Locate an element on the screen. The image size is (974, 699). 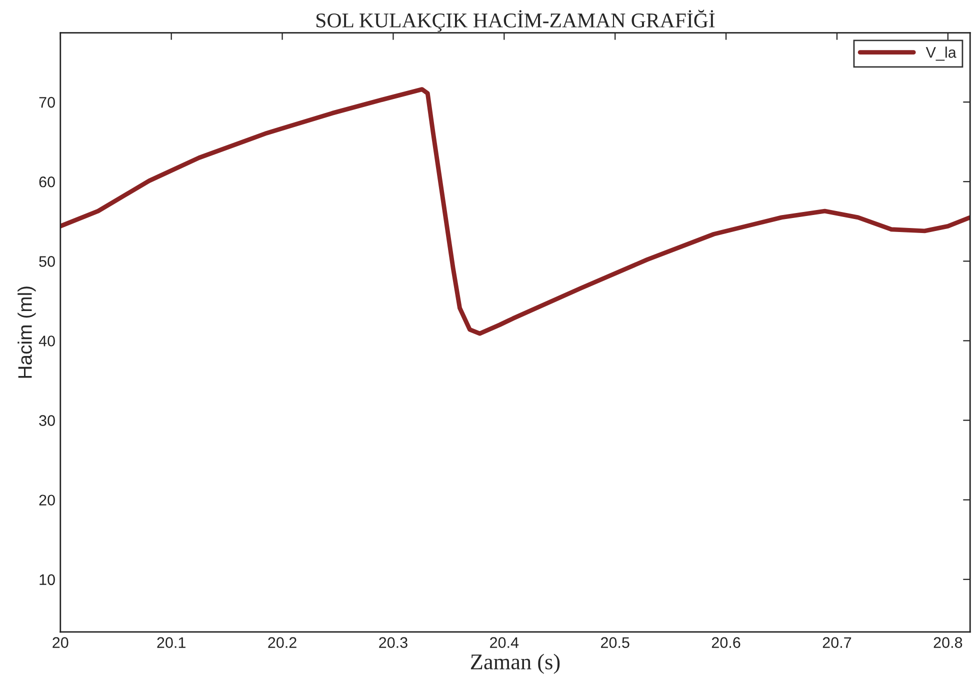
y-tick-label: 50 is located at coordinates (47, 261).